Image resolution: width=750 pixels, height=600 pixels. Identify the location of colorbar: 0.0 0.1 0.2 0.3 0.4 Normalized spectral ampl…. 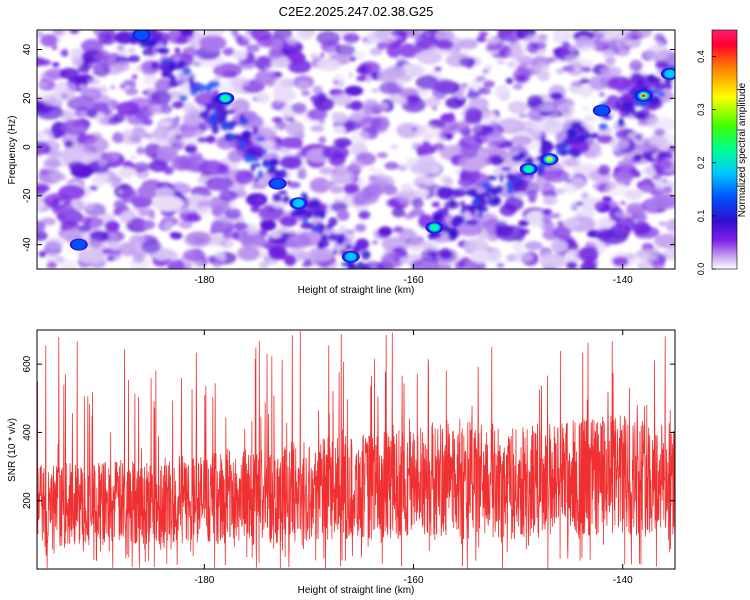
(722, 152).